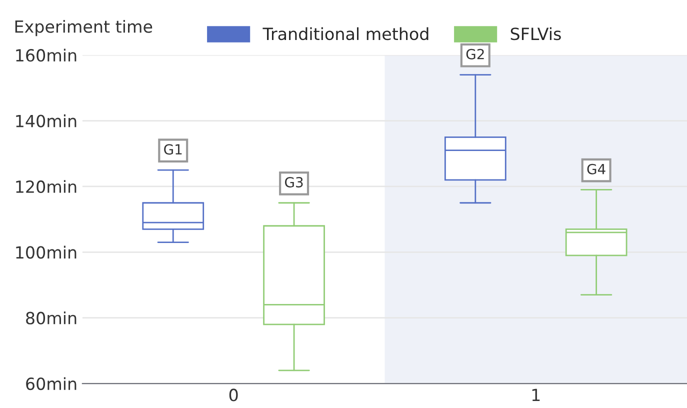 The image size is (687, 408). I want to click on legend-label: SFLVis, so click(535, 33).